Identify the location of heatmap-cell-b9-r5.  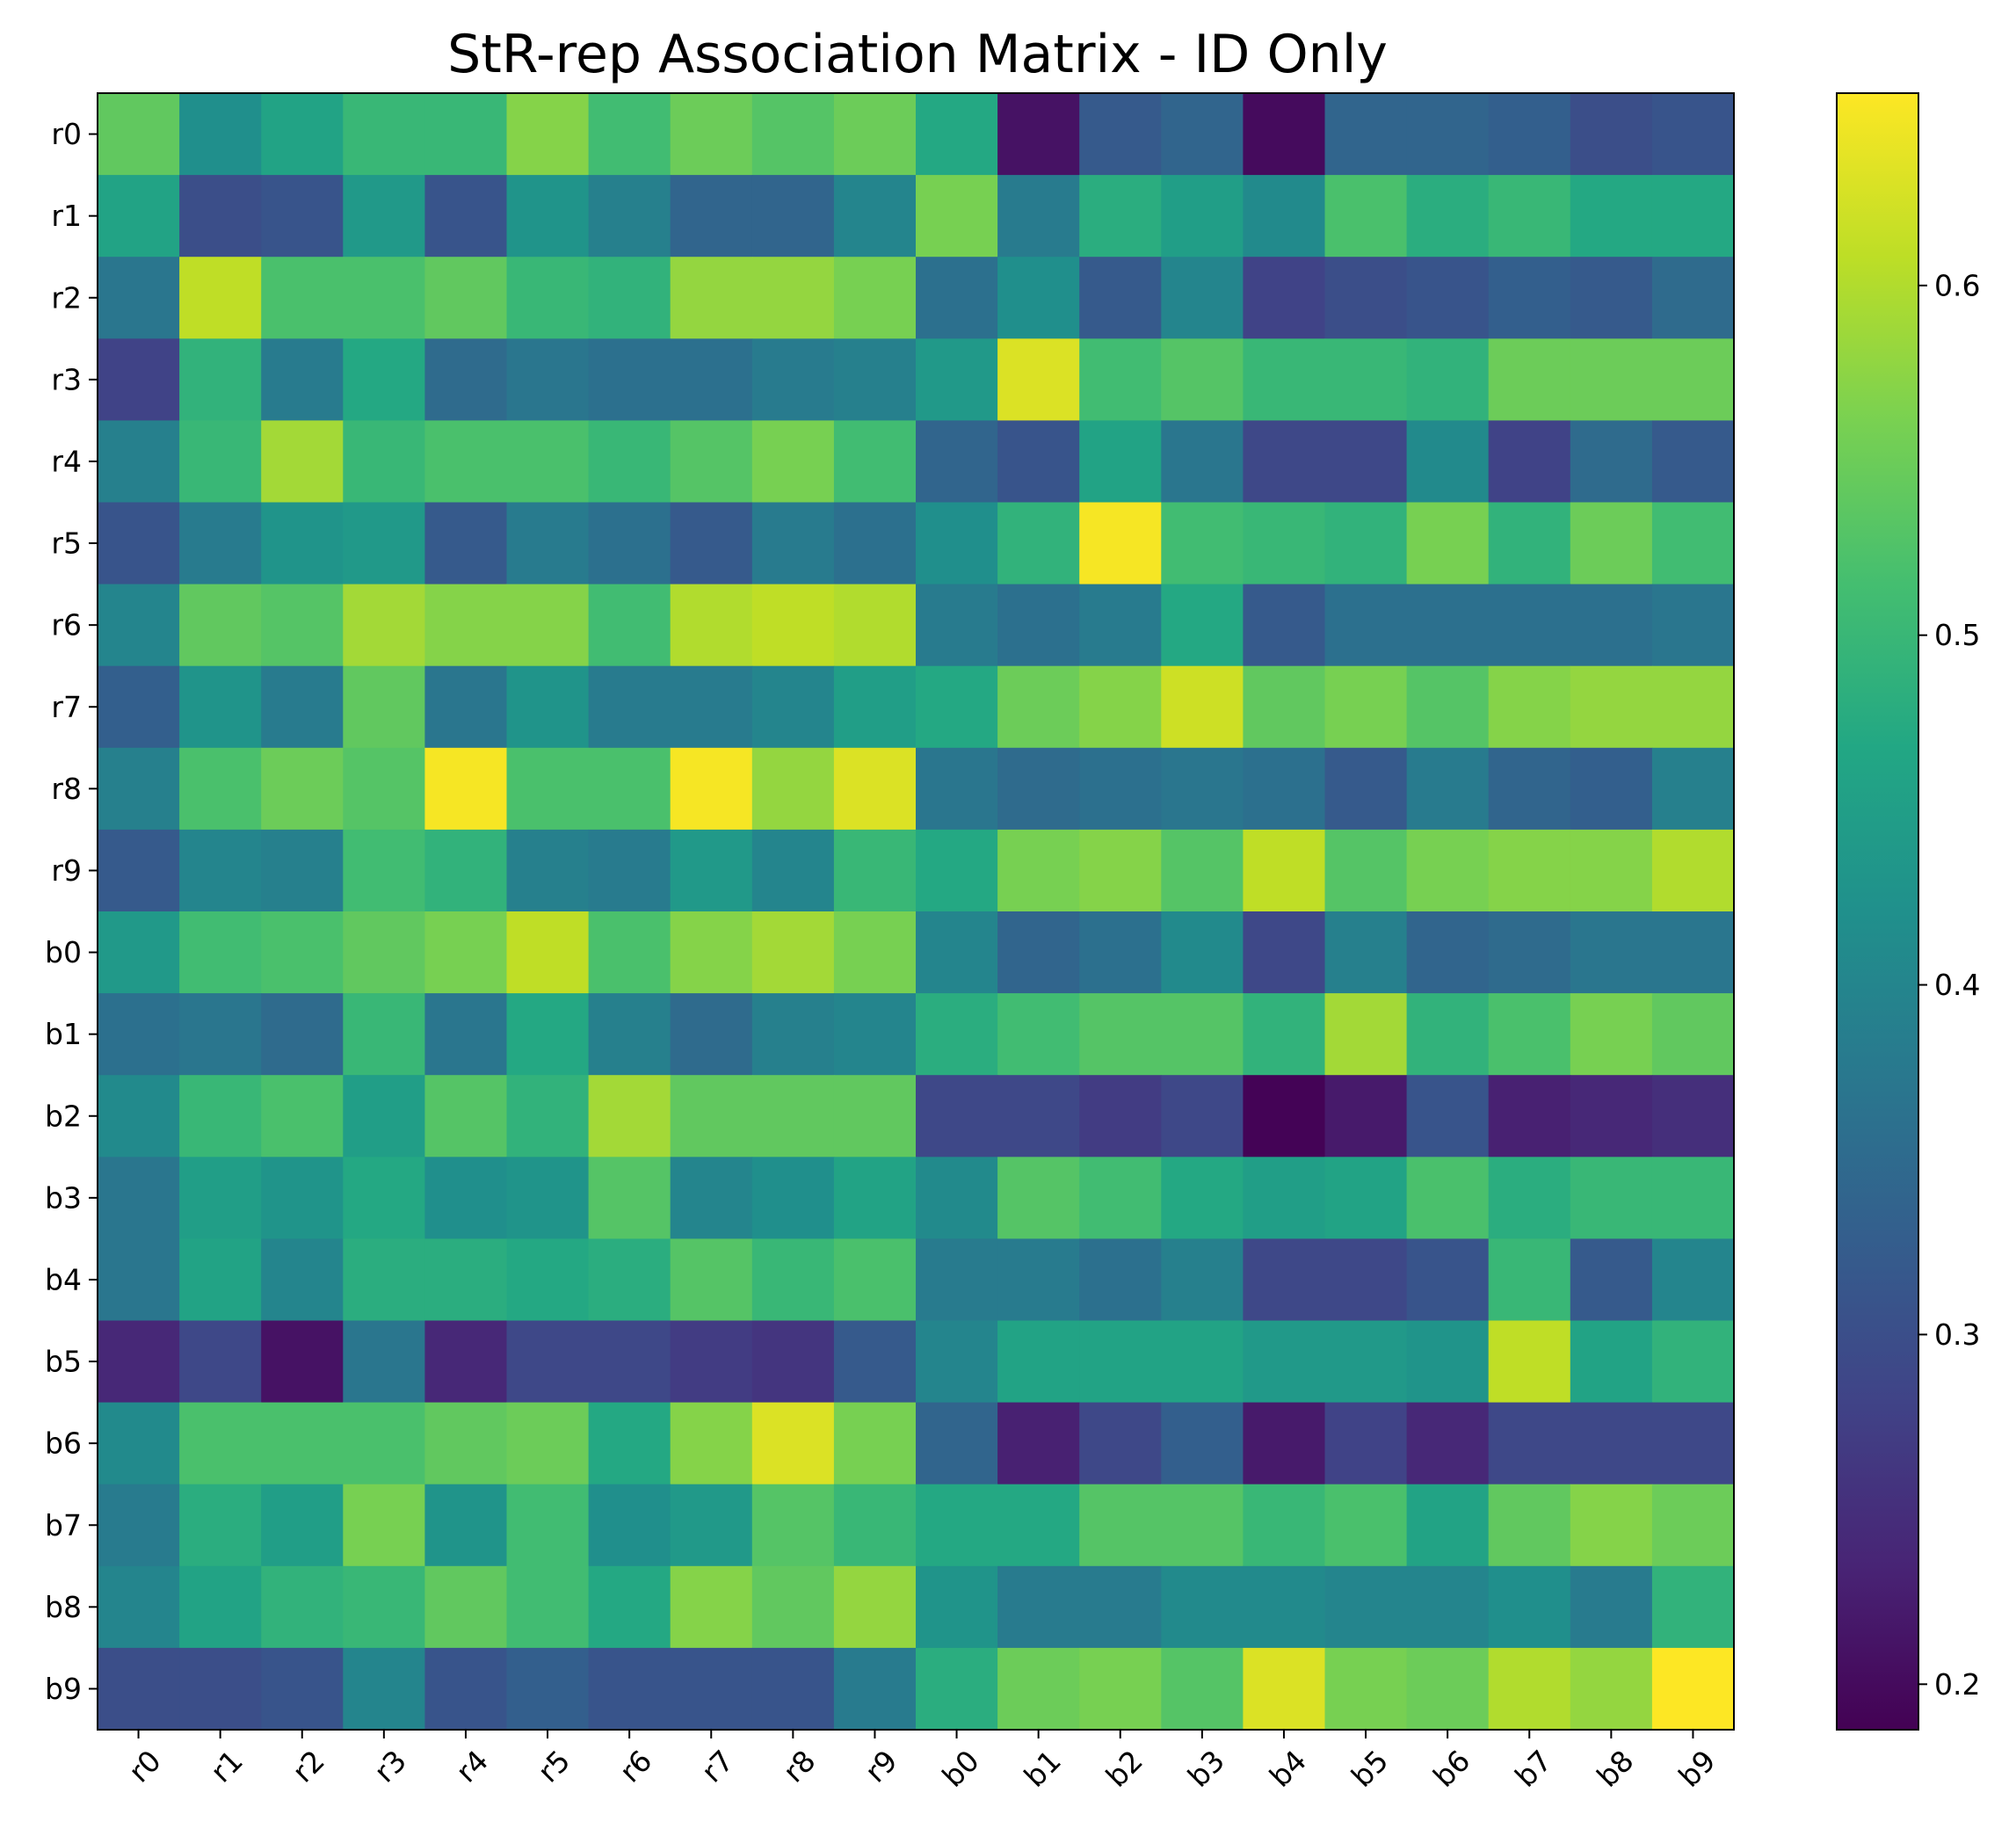
(548, 1689).